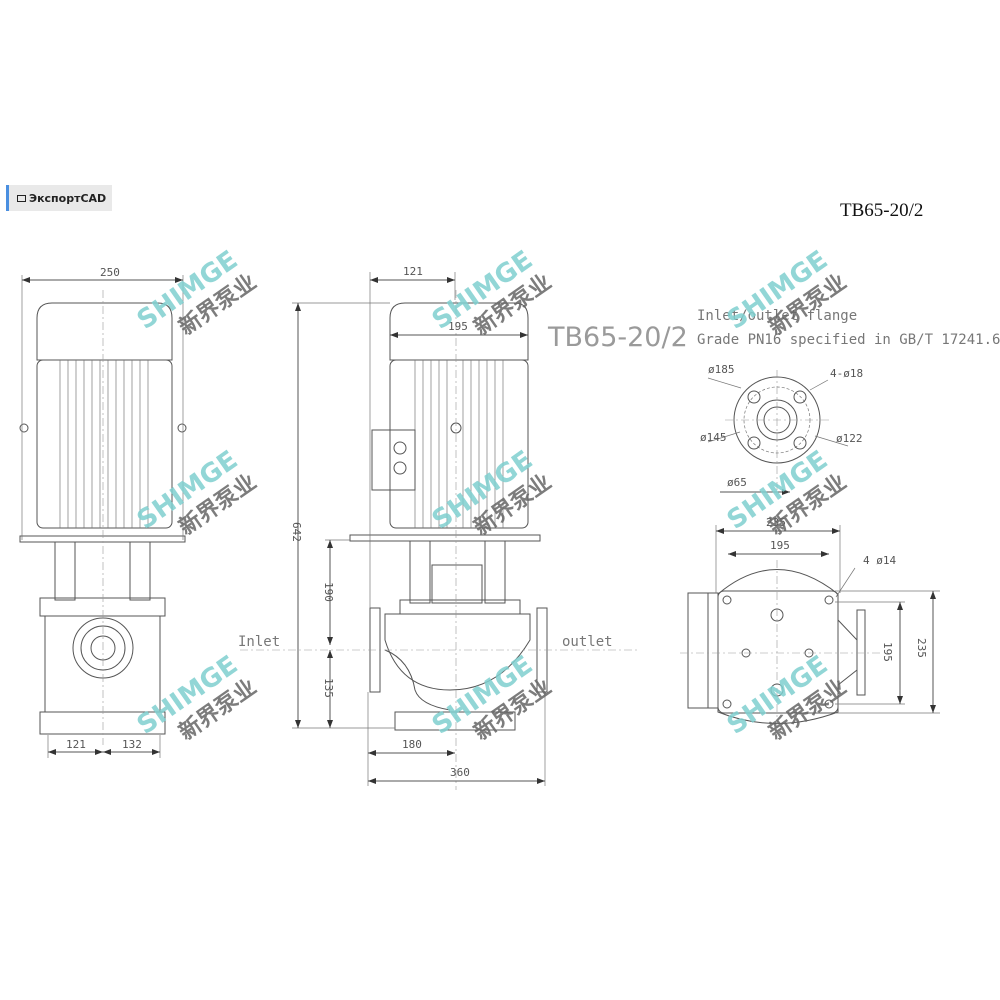 Image resolution: width=1000 pixels, height=1000 pixels. I want to click on model-label-large: TB65-20/2, so click(617, 337).